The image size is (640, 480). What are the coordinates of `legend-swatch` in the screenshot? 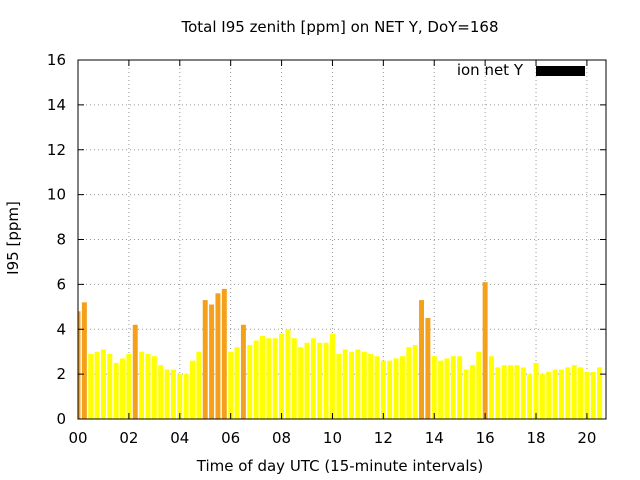 It's located at (560, 71).